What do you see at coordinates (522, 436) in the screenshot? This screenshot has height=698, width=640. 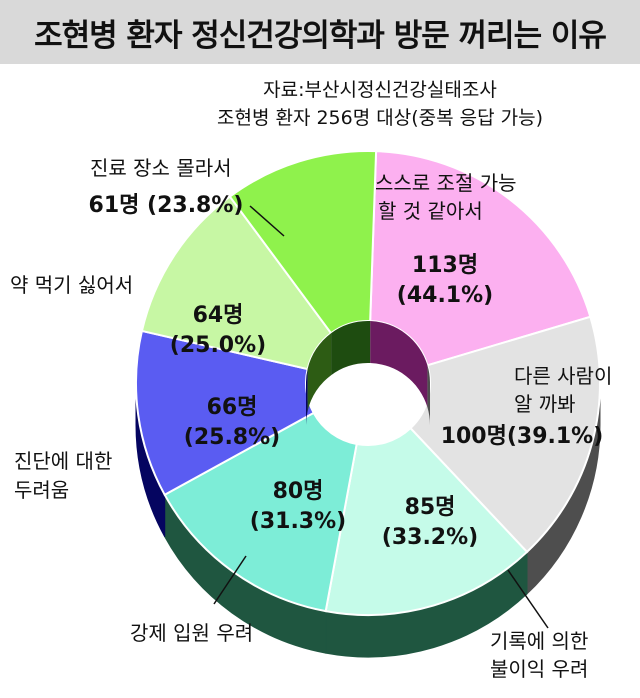 I see `value-label-2: 100명(39.1%)` at bounding box center [522, 436].